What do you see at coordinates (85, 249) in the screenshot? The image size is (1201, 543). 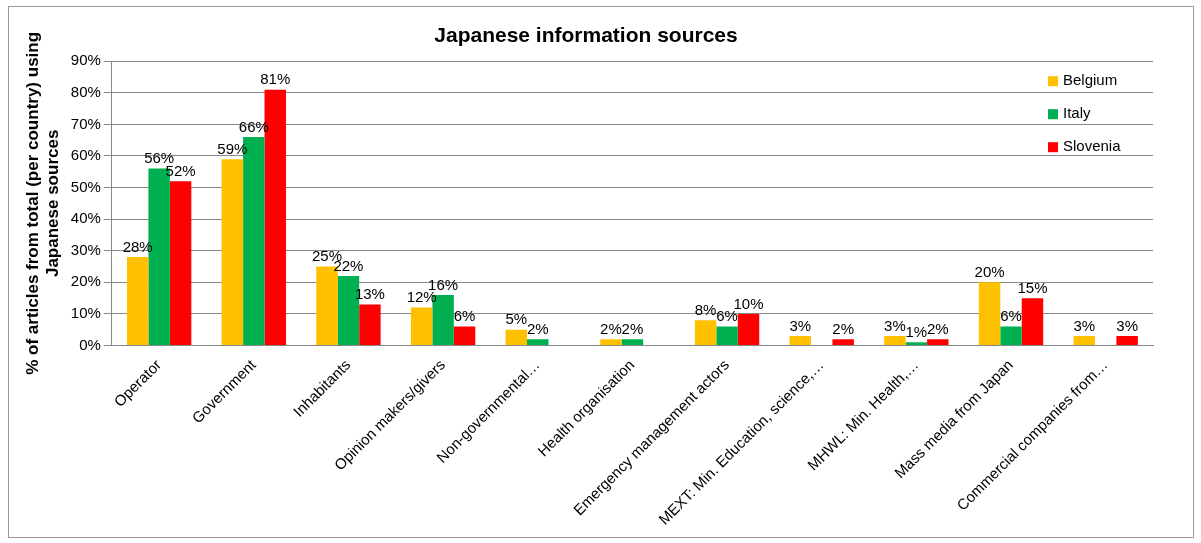 I see `y-tick-label: 30%` at bounding box center [85, 249].